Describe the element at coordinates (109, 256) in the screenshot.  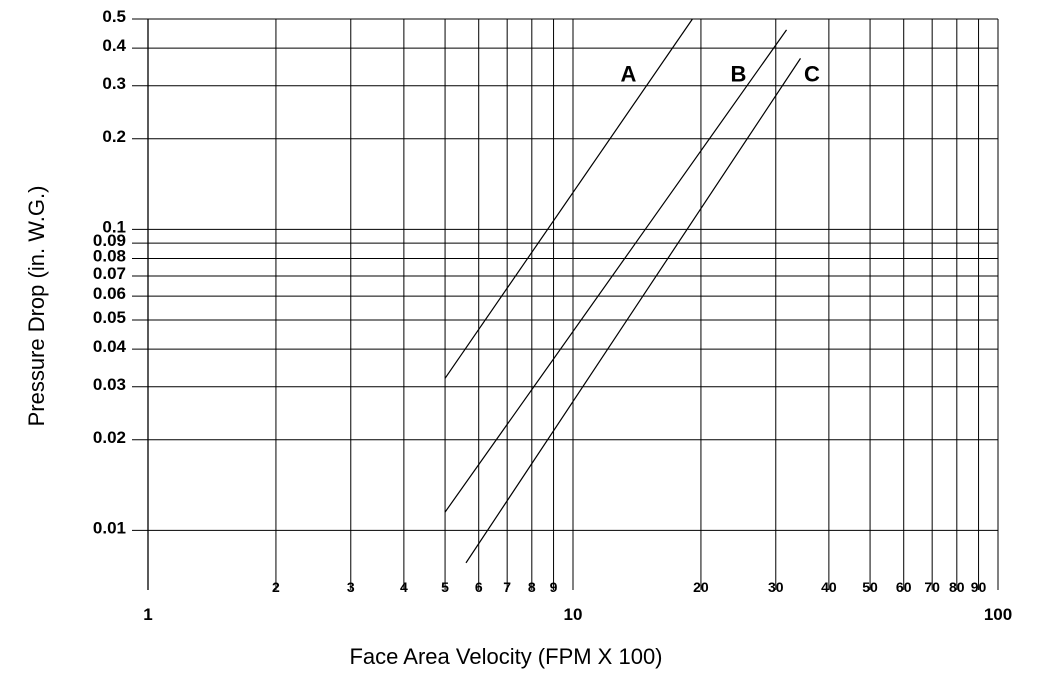
I see `y-tick-label-0-08: 0.08` at that location.